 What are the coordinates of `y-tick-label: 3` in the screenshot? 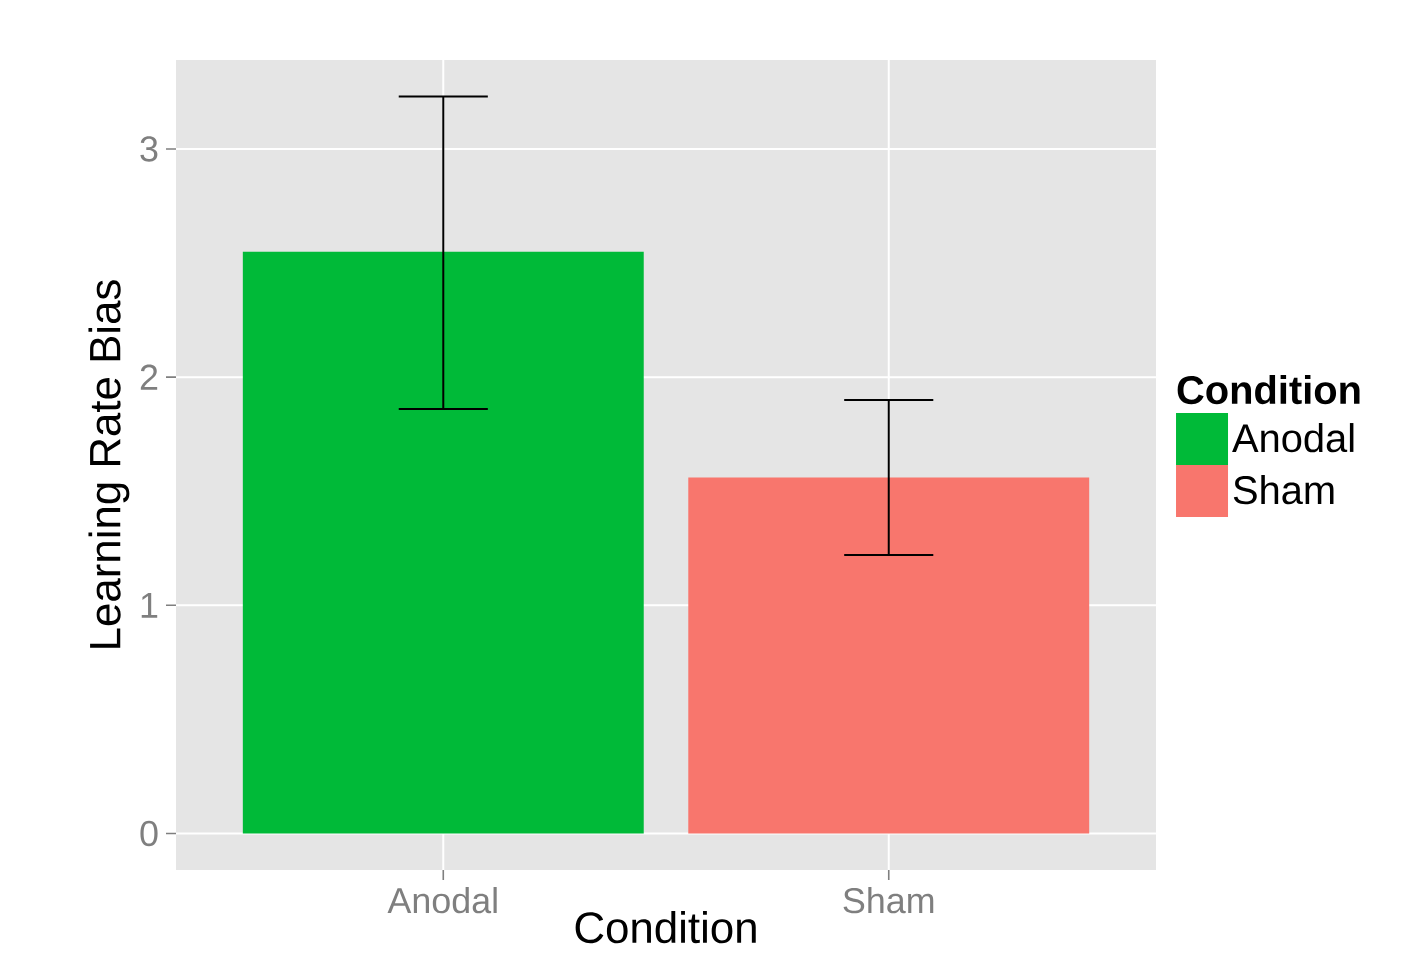 It's located at (149, 149).